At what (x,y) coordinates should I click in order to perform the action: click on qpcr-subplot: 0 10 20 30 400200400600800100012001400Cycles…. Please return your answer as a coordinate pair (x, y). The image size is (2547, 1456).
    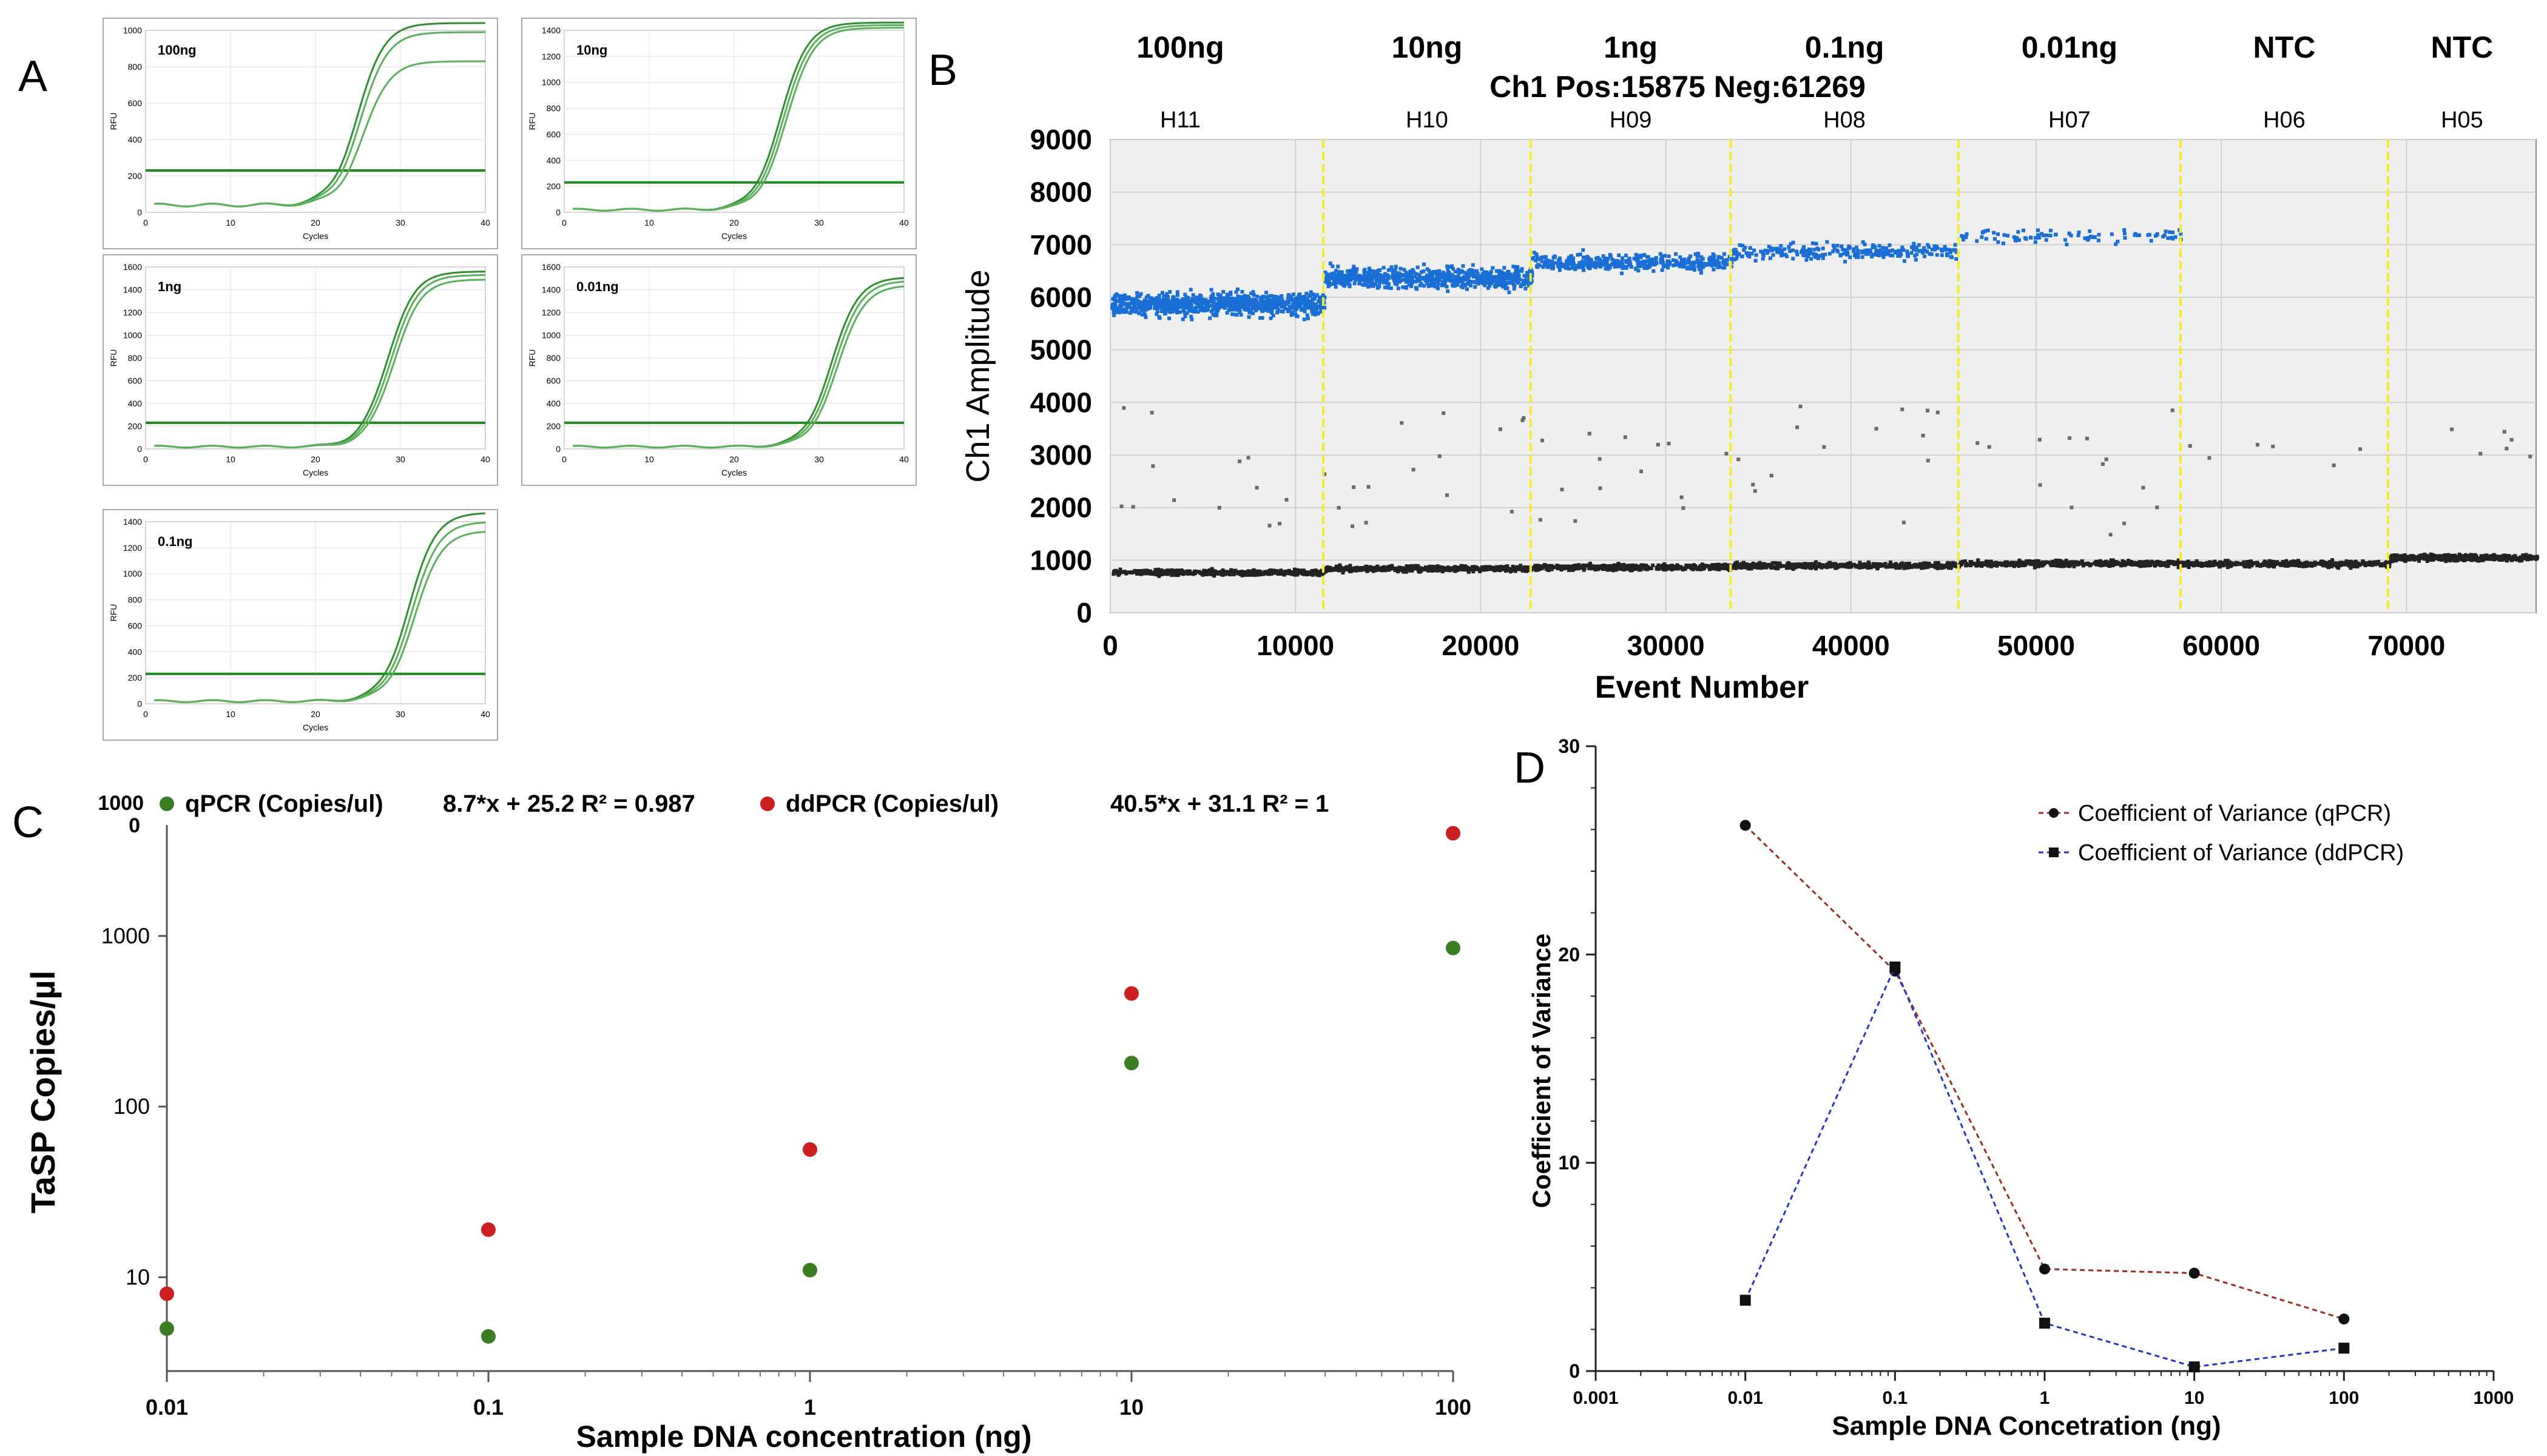
    Looking at the image, I should click on (300, 625).